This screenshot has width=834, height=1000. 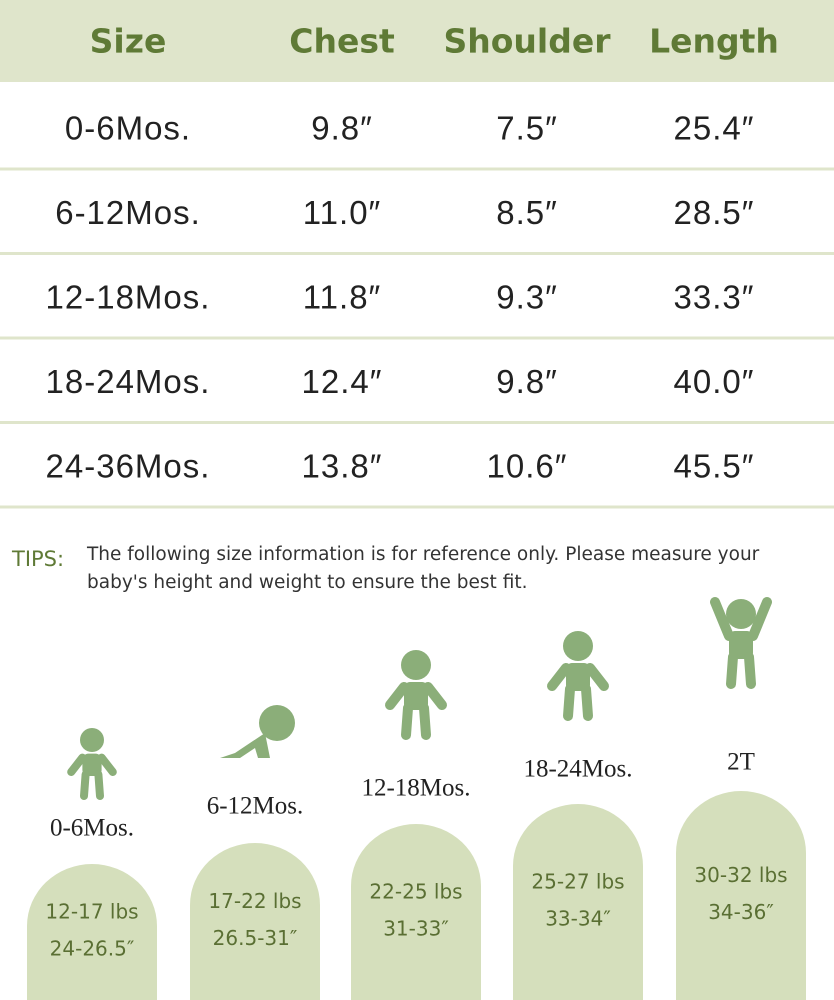 What do you see at coordinates (92, 828) in the screenshot?
I see `size-label: 0-6Mos.` at bounding box center [92, 828].